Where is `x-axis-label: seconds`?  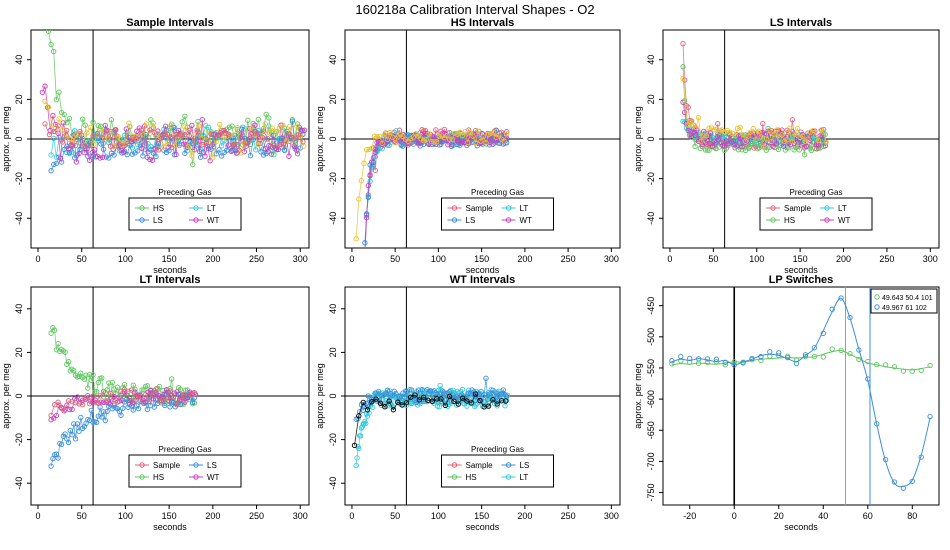
x-axis-label: seconds is located at coordinates (483, 270).